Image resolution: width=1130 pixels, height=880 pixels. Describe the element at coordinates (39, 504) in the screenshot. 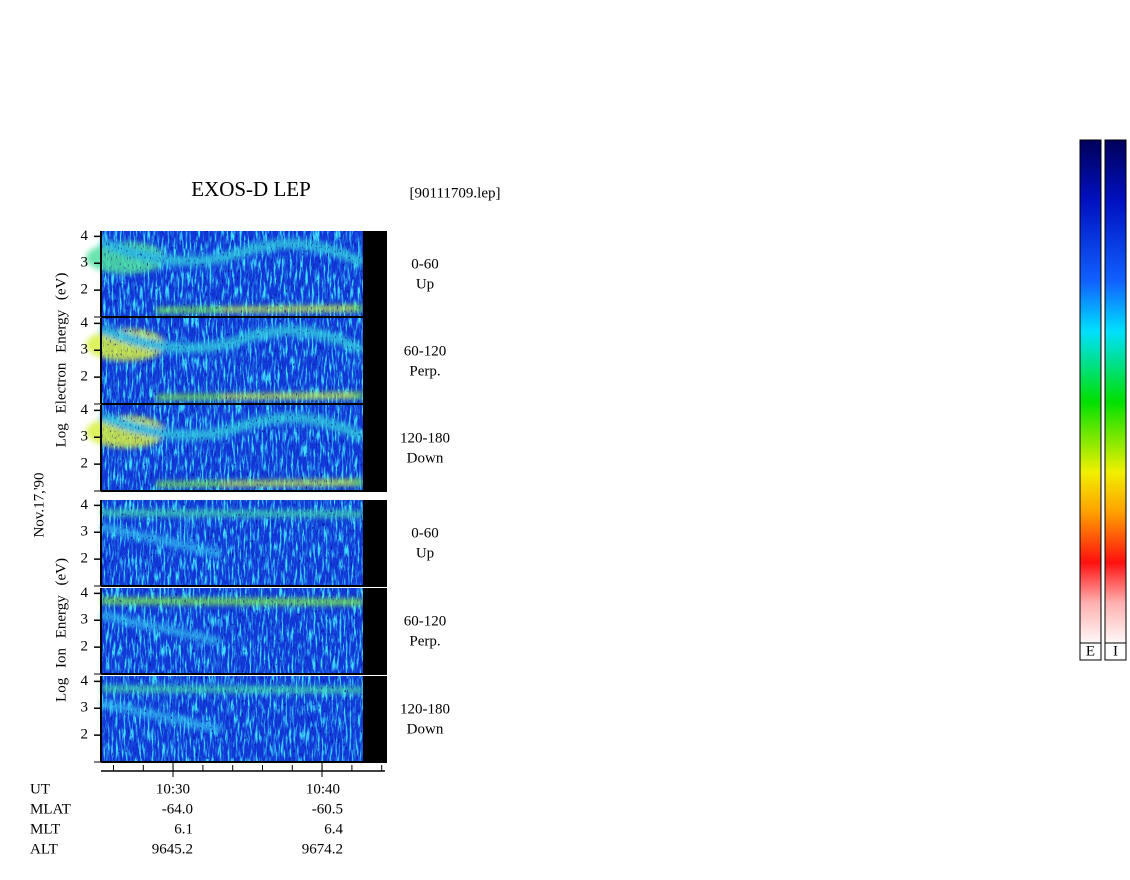

I see `date: Nov.17,'90` at that location.